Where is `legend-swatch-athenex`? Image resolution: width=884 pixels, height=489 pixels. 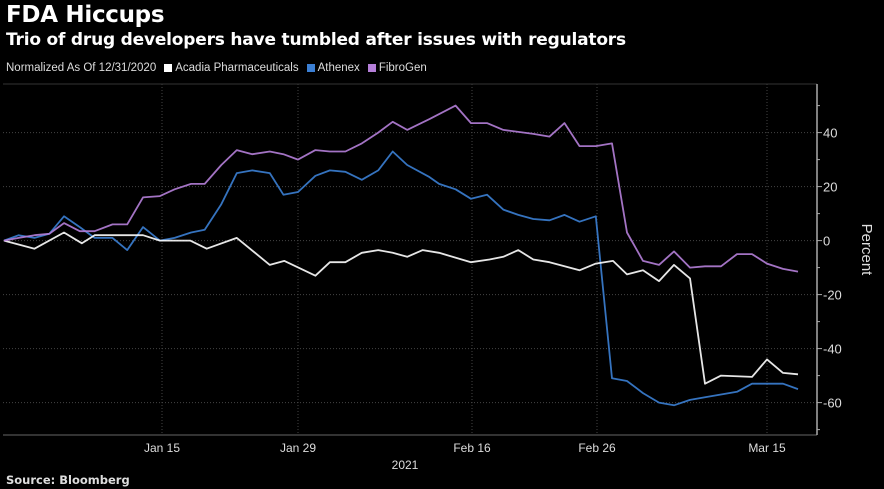
legend-swatch-athenex is located at coordinates (310, 68).